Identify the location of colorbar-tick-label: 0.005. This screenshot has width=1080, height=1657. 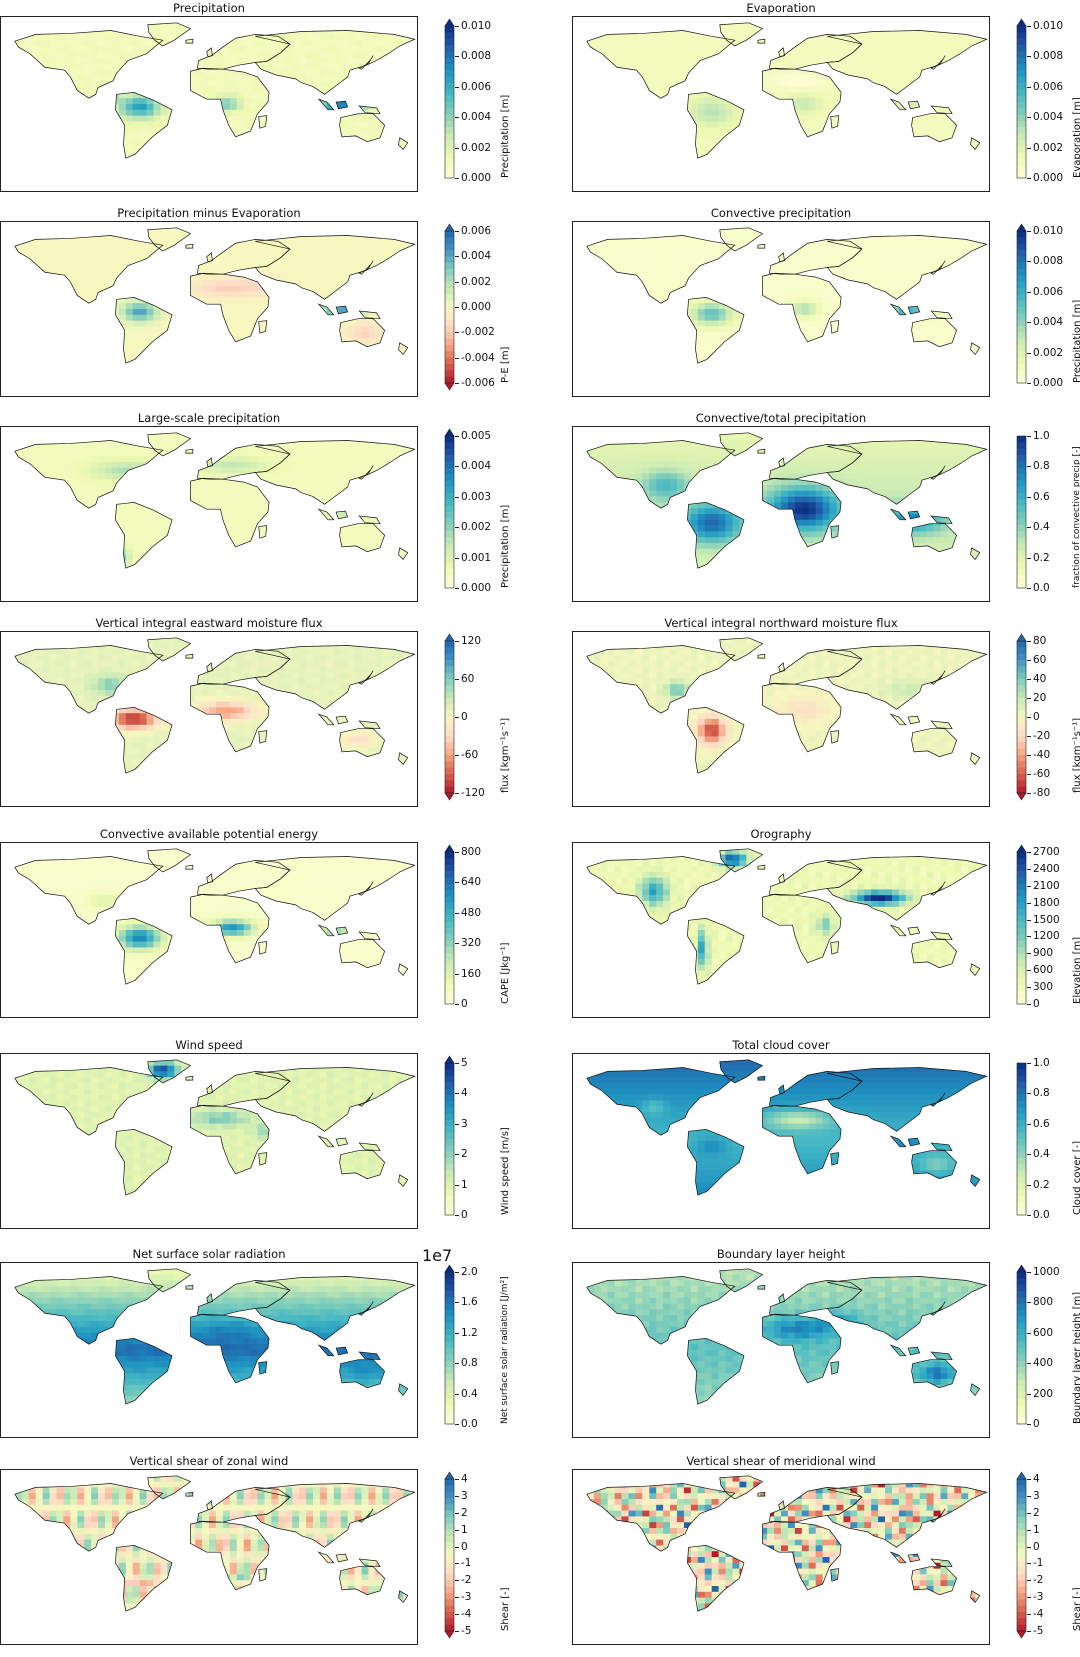
(476, 436).